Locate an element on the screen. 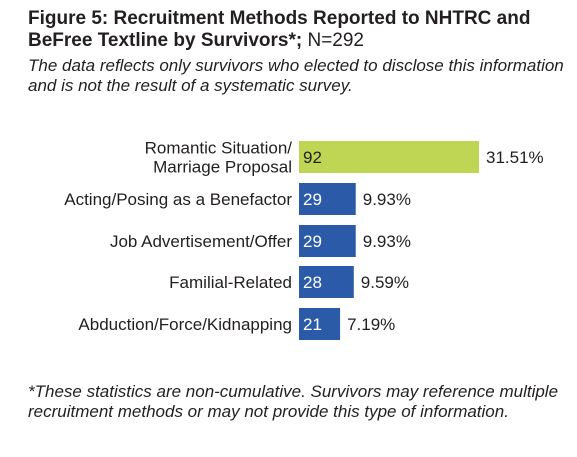  category-label-line: Marriage Proposal is located at coordinates (222, 167).